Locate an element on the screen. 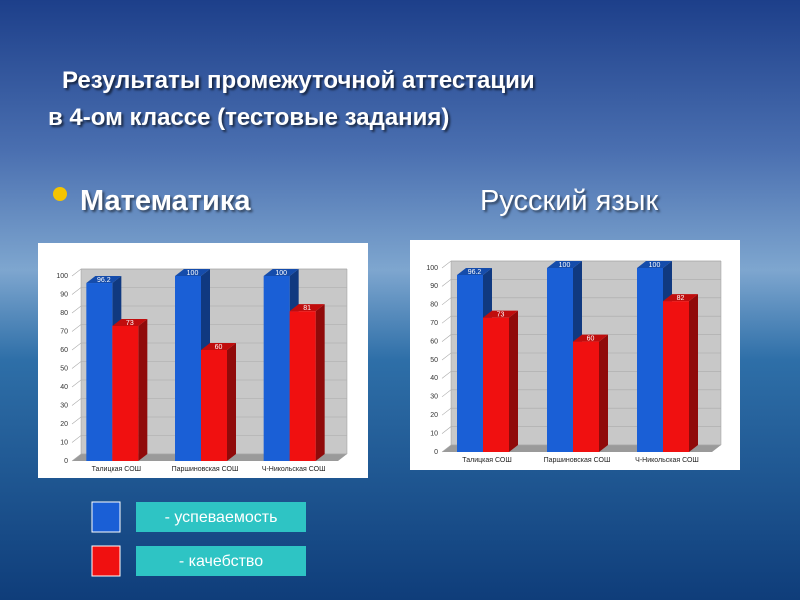  legend-label: - качебство is located at coordinates (221, 561).